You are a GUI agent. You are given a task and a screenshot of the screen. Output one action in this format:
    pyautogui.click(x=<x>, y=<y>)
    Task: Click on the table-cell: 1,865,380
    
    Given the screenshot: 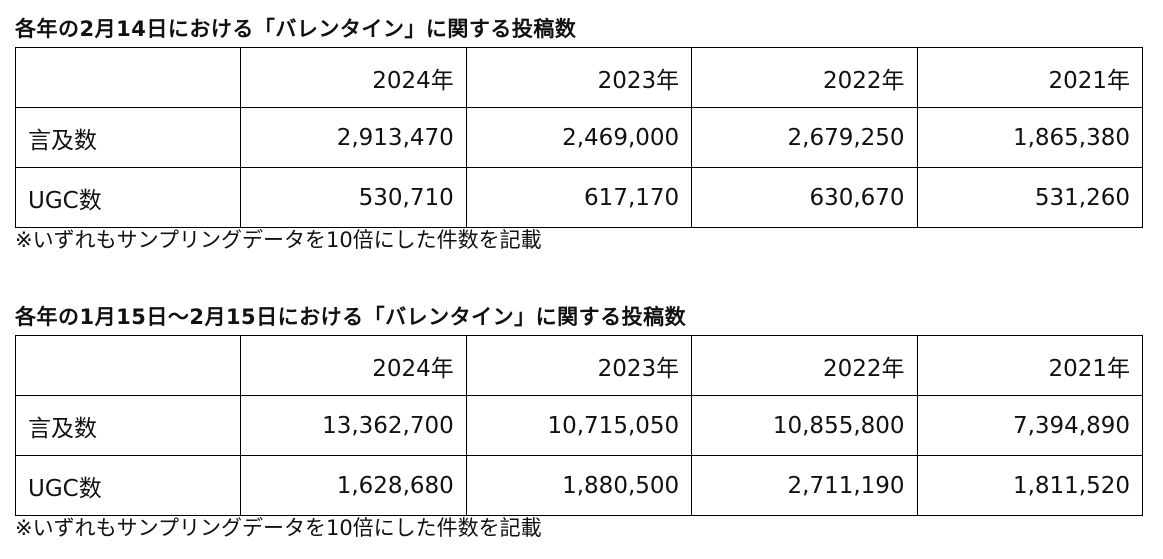 What is the action you would take?
    pyautogui.click(x=1030, y=137)
    